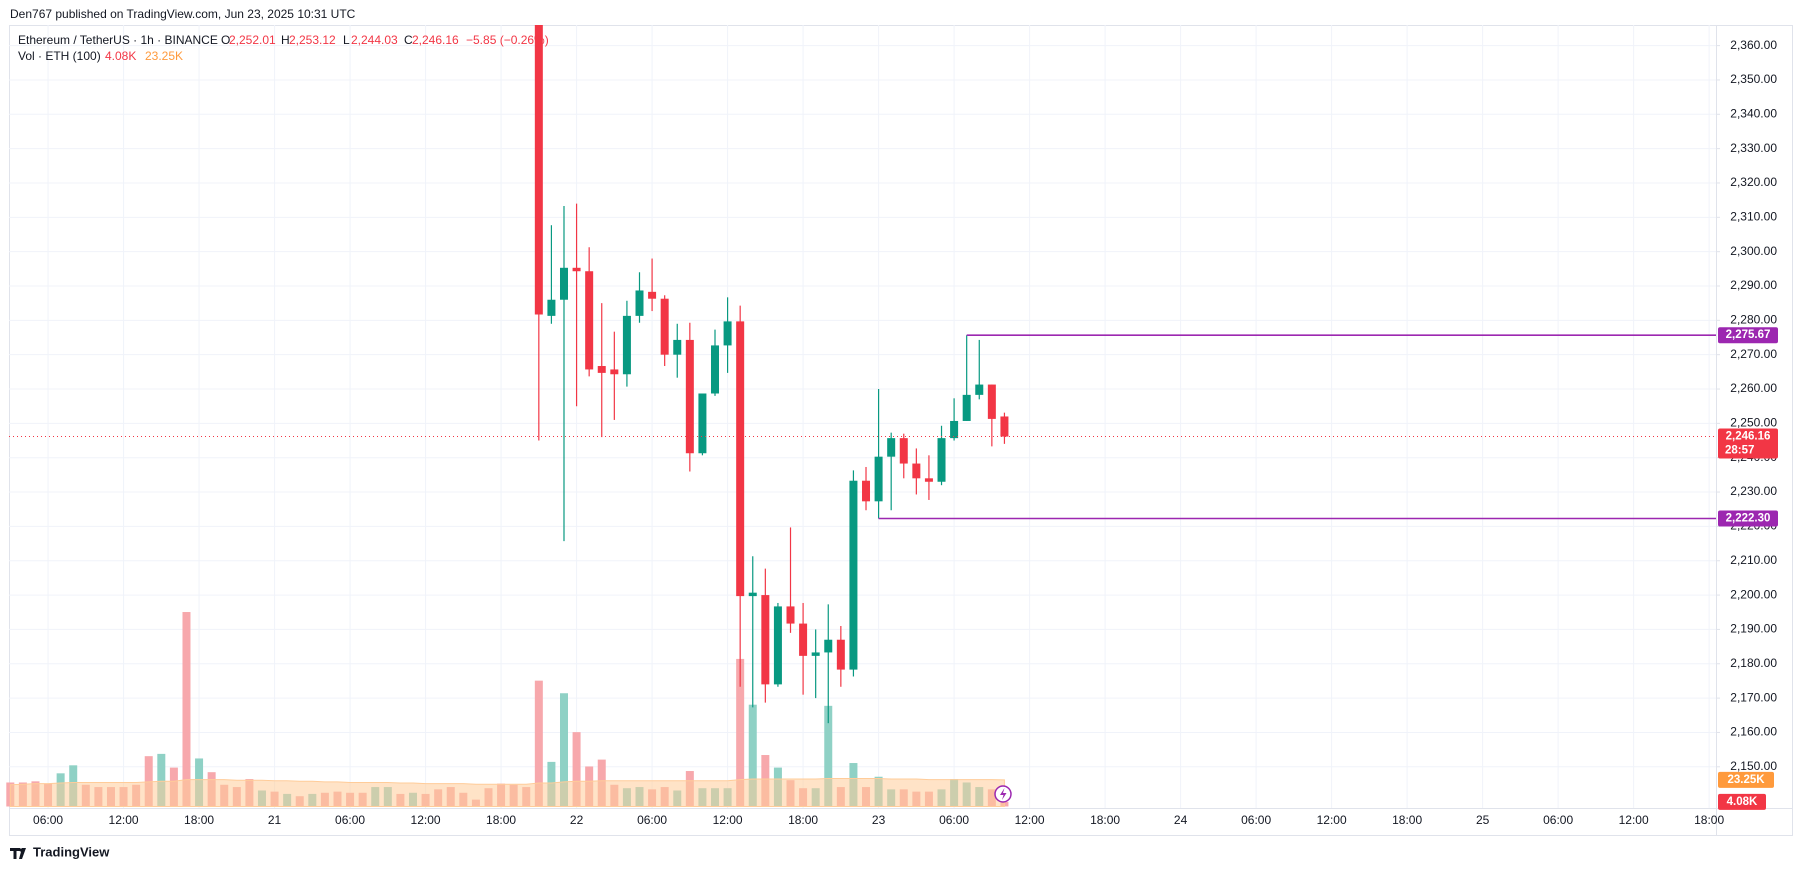 This screenshot has height=871, width=1794. Describe the element at coordinates (252, 40) in the screenshot. I see `ohlc-value: 2,252.01` at that location.